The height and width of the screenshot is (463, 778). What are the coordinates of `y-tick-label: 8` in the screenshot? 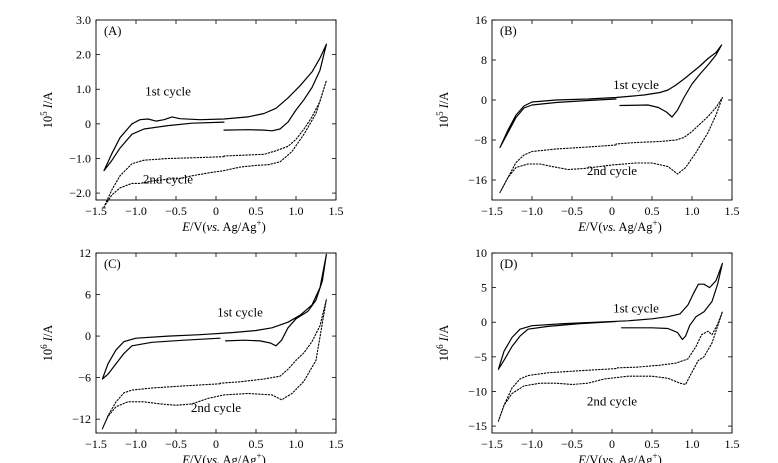 It's located at (484, 60).